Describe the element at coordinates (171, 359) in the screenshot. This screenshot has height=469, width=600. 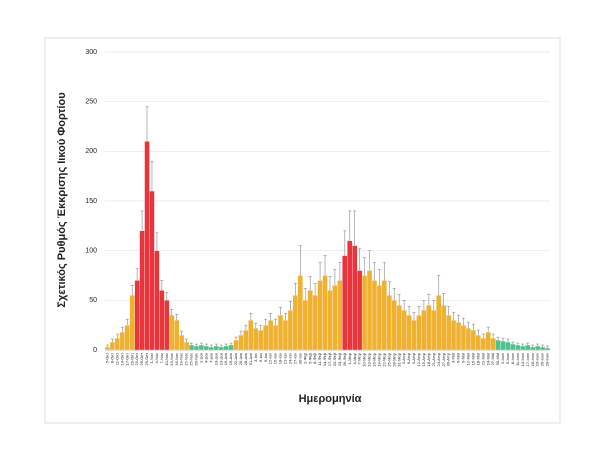
I see `x-tick-label: 13-Νοε` at that location.